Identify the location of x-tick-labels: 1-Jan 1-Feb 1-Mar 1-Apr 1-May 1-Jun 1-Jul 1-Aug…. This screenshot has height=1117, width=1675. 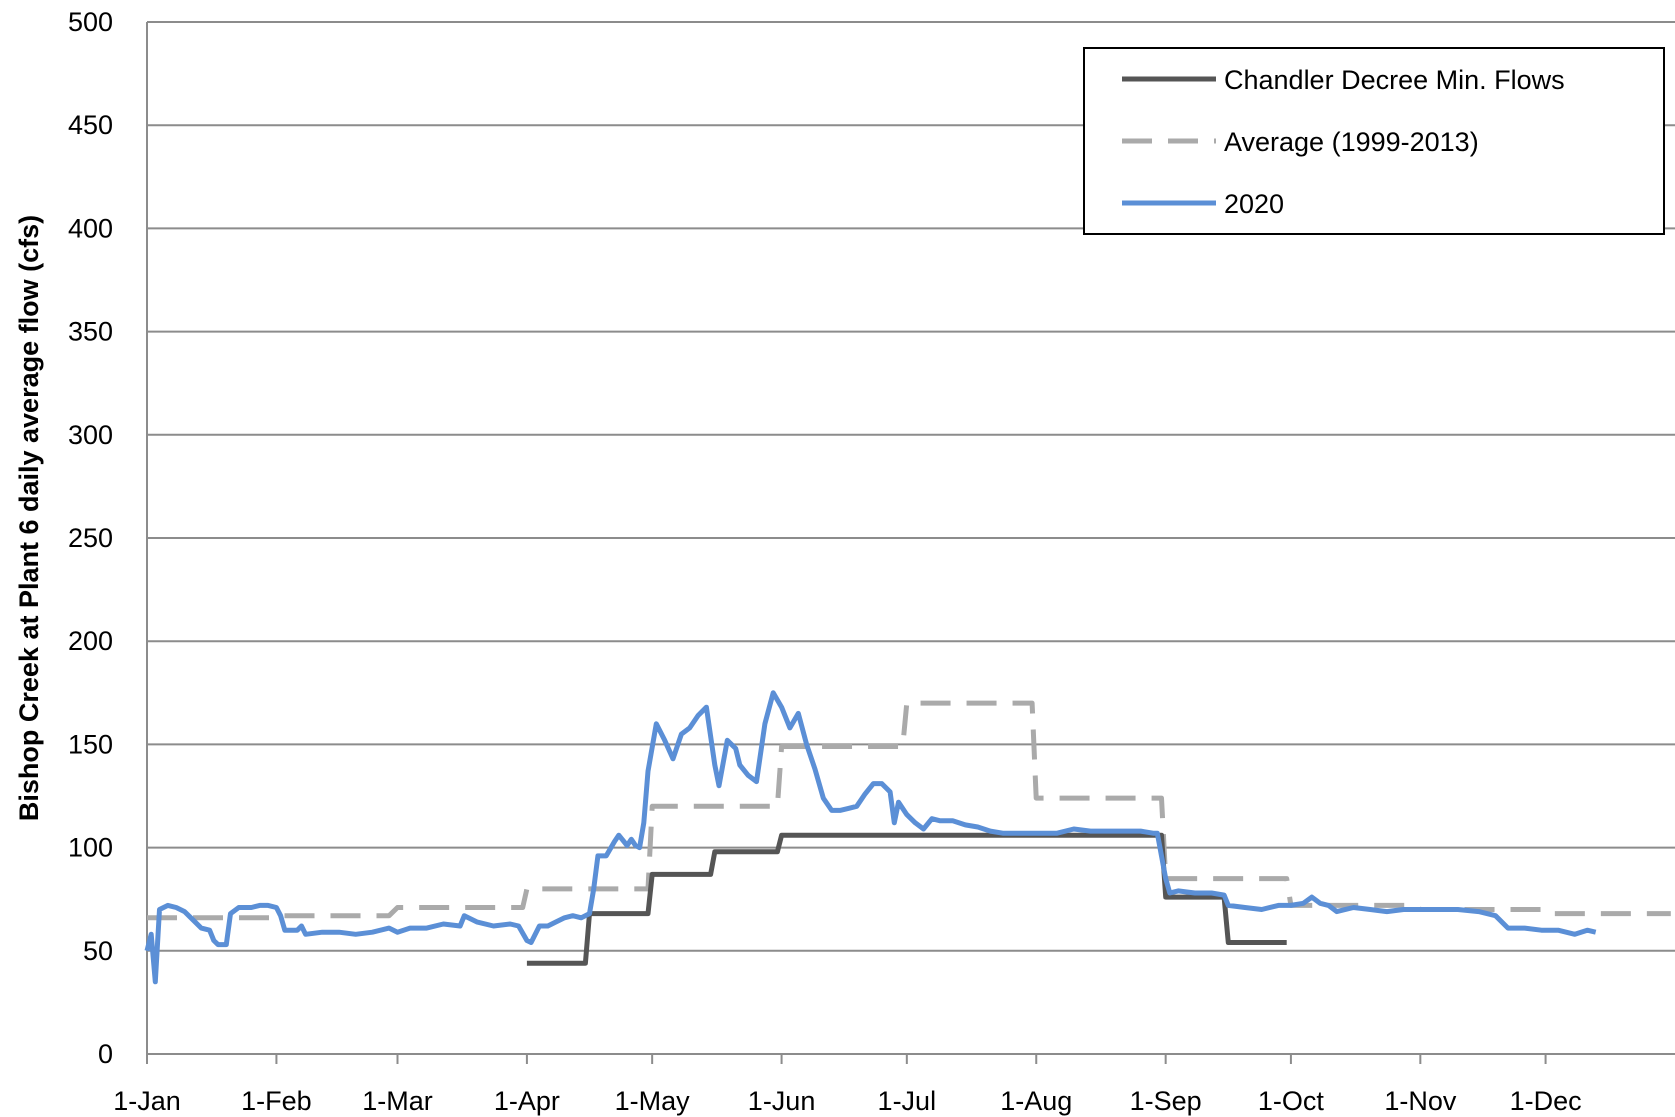
(847, 1101).